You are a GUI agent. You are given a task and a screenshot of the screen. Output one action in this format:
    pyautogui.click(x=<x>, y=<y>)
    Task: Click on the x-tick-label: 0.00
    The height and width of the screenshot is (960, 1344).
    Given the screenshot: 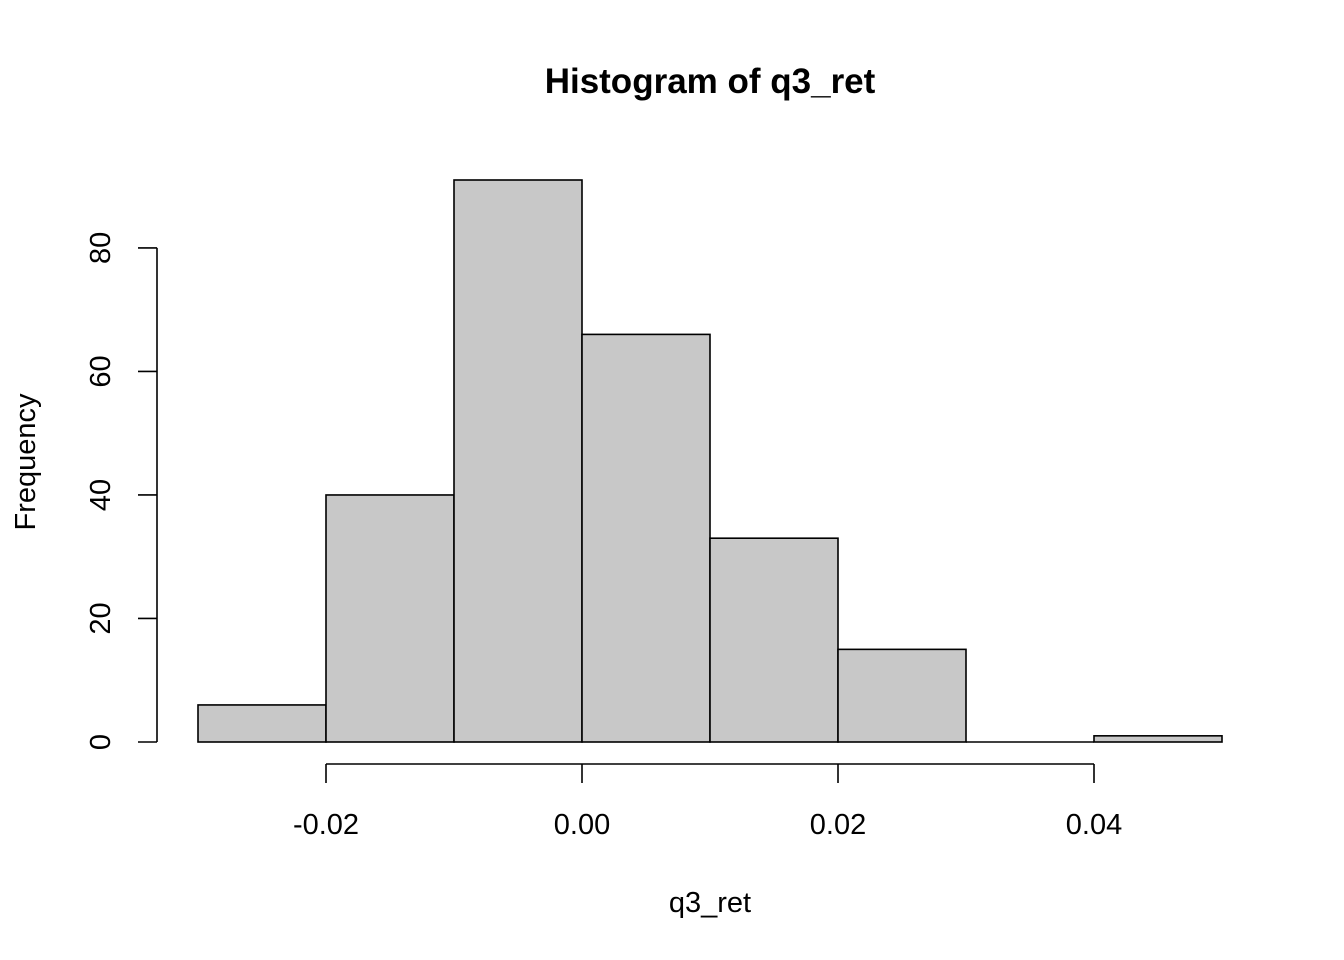 What is the action you would take?
    pyautogui.click(x=582, y=825)
    